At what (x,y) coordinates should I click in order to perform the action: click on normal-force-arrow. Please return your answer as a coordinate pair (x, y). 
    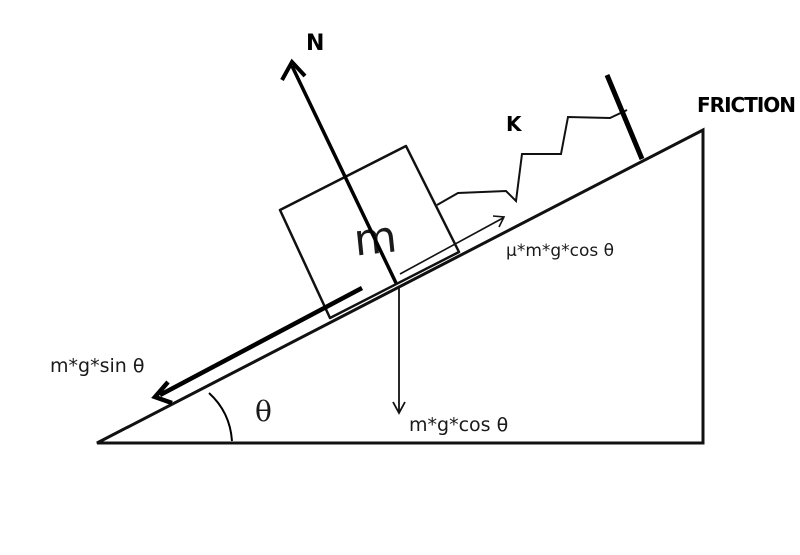
    Looking at the image, I should click on (339, 171).